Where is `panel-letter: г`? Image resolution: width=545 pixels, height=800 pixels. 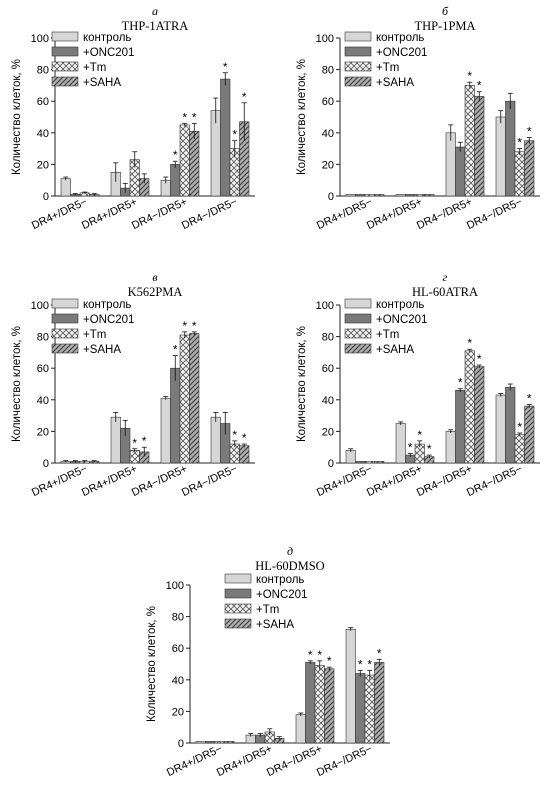 panel-letter: г is located at coordinates (445, 277).